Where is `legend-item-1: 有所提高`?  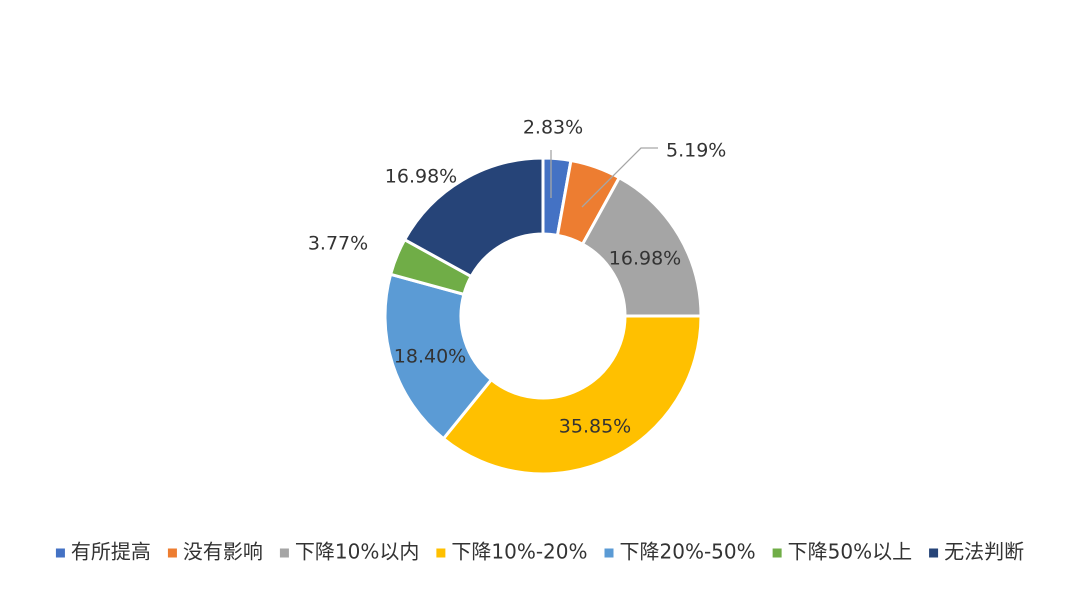
legend-item-1: 有所提高 is located at coordinates (103, 552).